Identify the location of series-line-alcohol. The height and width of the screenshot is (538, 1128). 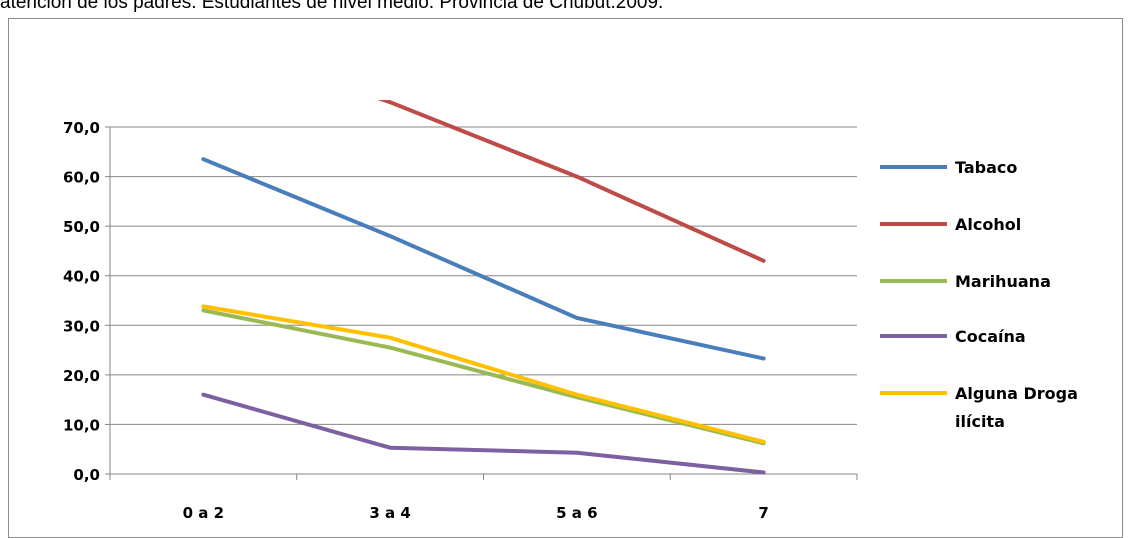
(571, 181).